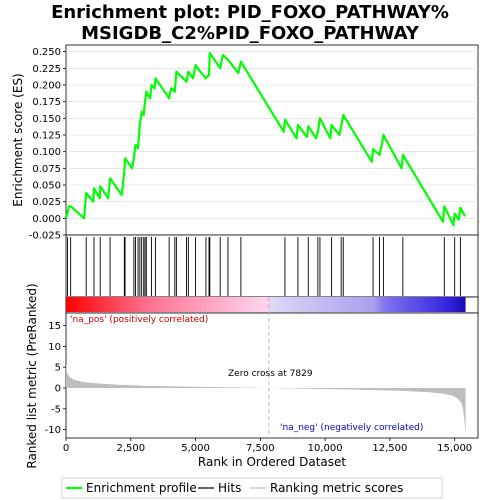 This screenshot has height=500, width=500. I want to click on es-y-tick-label: -0.025, so click(45, 236).